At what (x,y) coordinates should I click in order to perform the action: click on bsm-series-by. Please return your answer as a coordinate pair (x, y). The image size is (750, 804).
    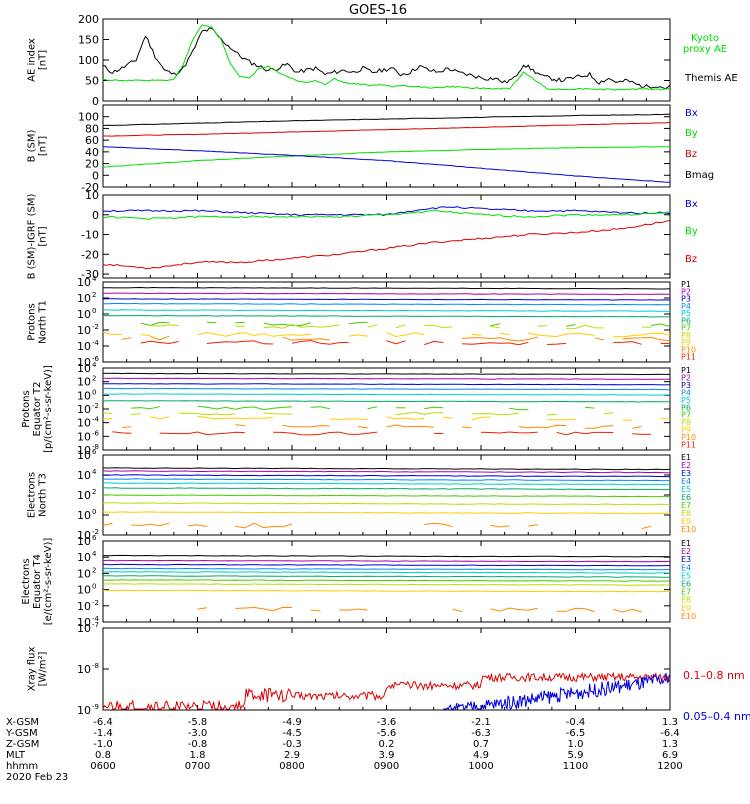
    Looking at the image, I should click on (386, 157).